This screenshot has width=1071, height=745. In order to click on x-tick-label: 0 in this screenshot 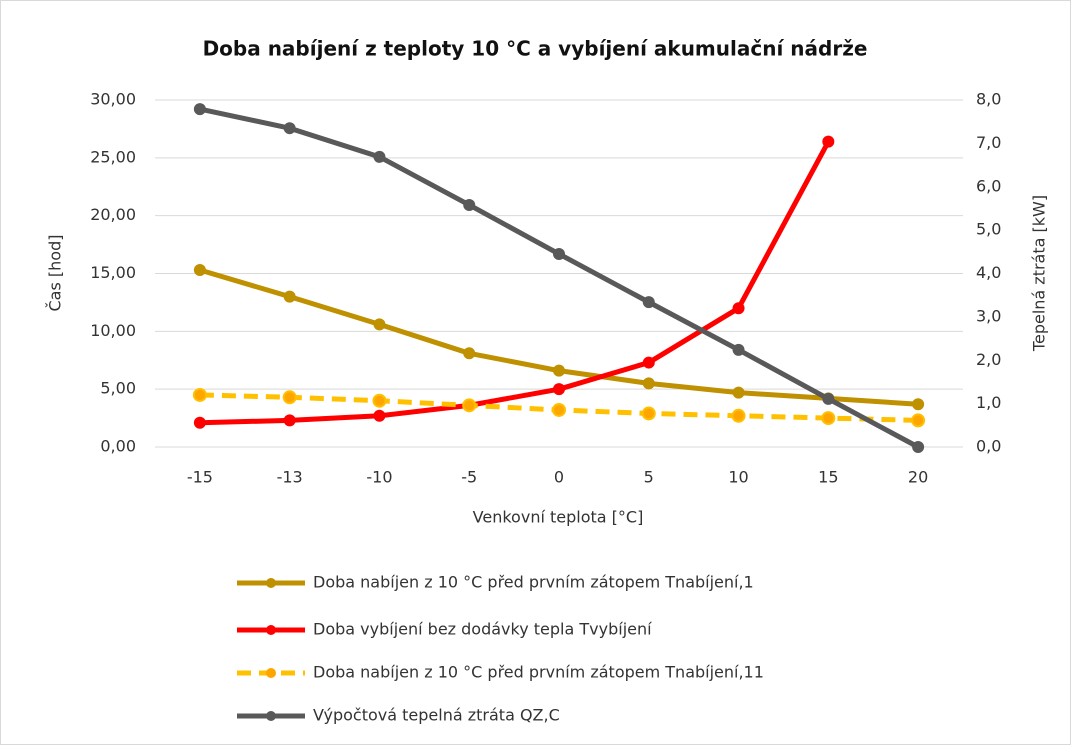, I will do `click(559, 477)`.